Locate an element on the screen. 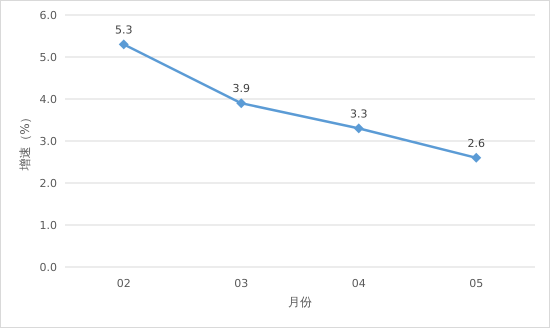 The height and width of the screenshot is (328, 550). x-tick-label: 05 is located at coordinates (476, 283).